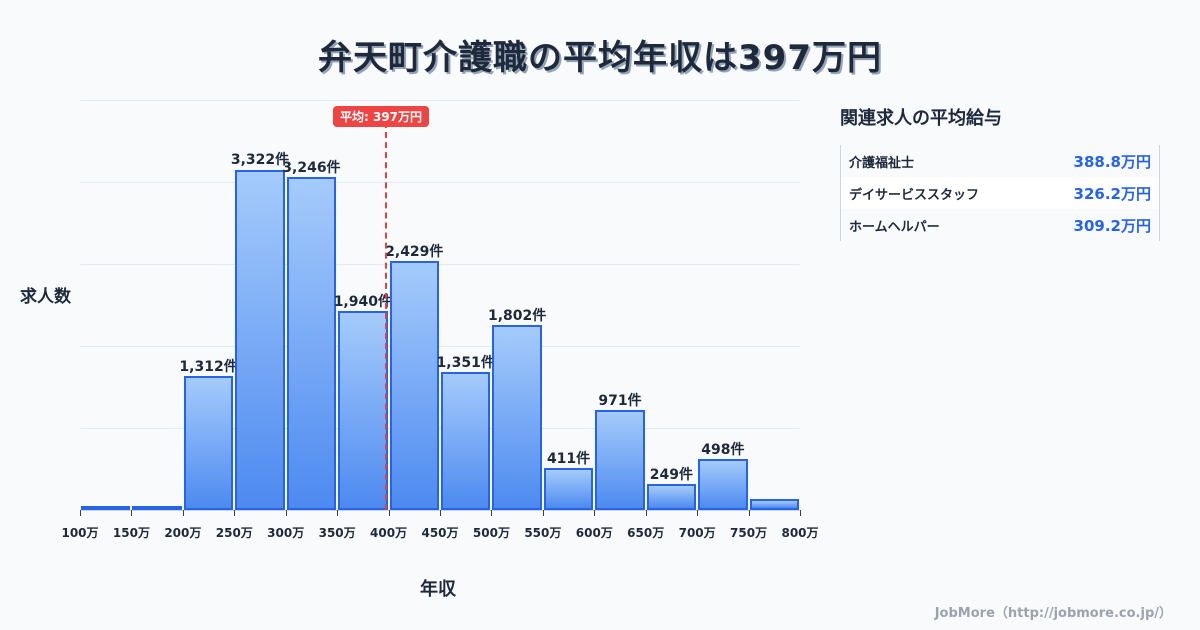  Describe the element at coordinates (1000, 225) in the screenshot. I see `related-job-row: ホームヘルパー 309.2万円` at that location.